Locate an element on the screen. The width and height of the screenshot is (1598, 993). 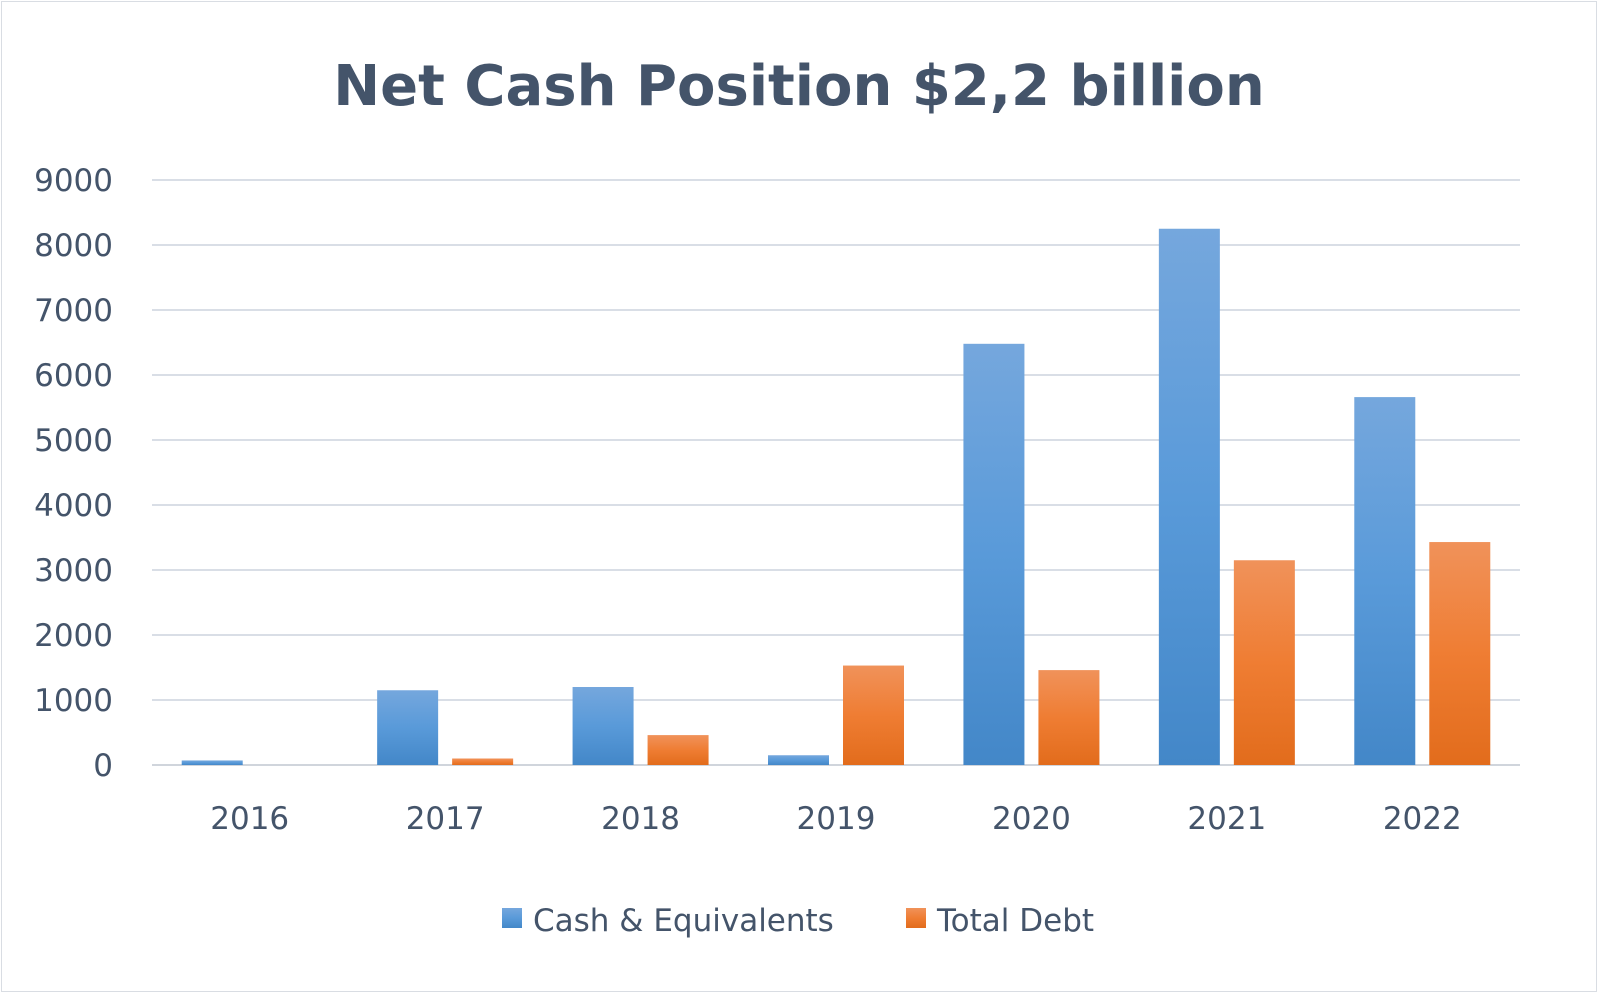
y-tick-label: 7000 is located at coordinates (73, 311).